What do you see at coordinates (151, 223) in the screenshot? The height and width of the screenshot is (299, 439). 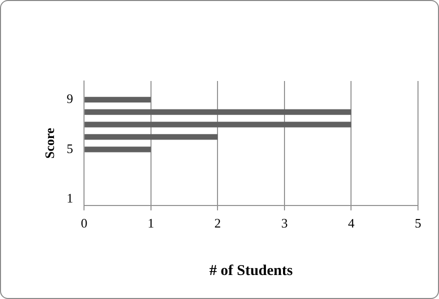 I see `x-tick-label: 1` at bounding box center [151, 223].